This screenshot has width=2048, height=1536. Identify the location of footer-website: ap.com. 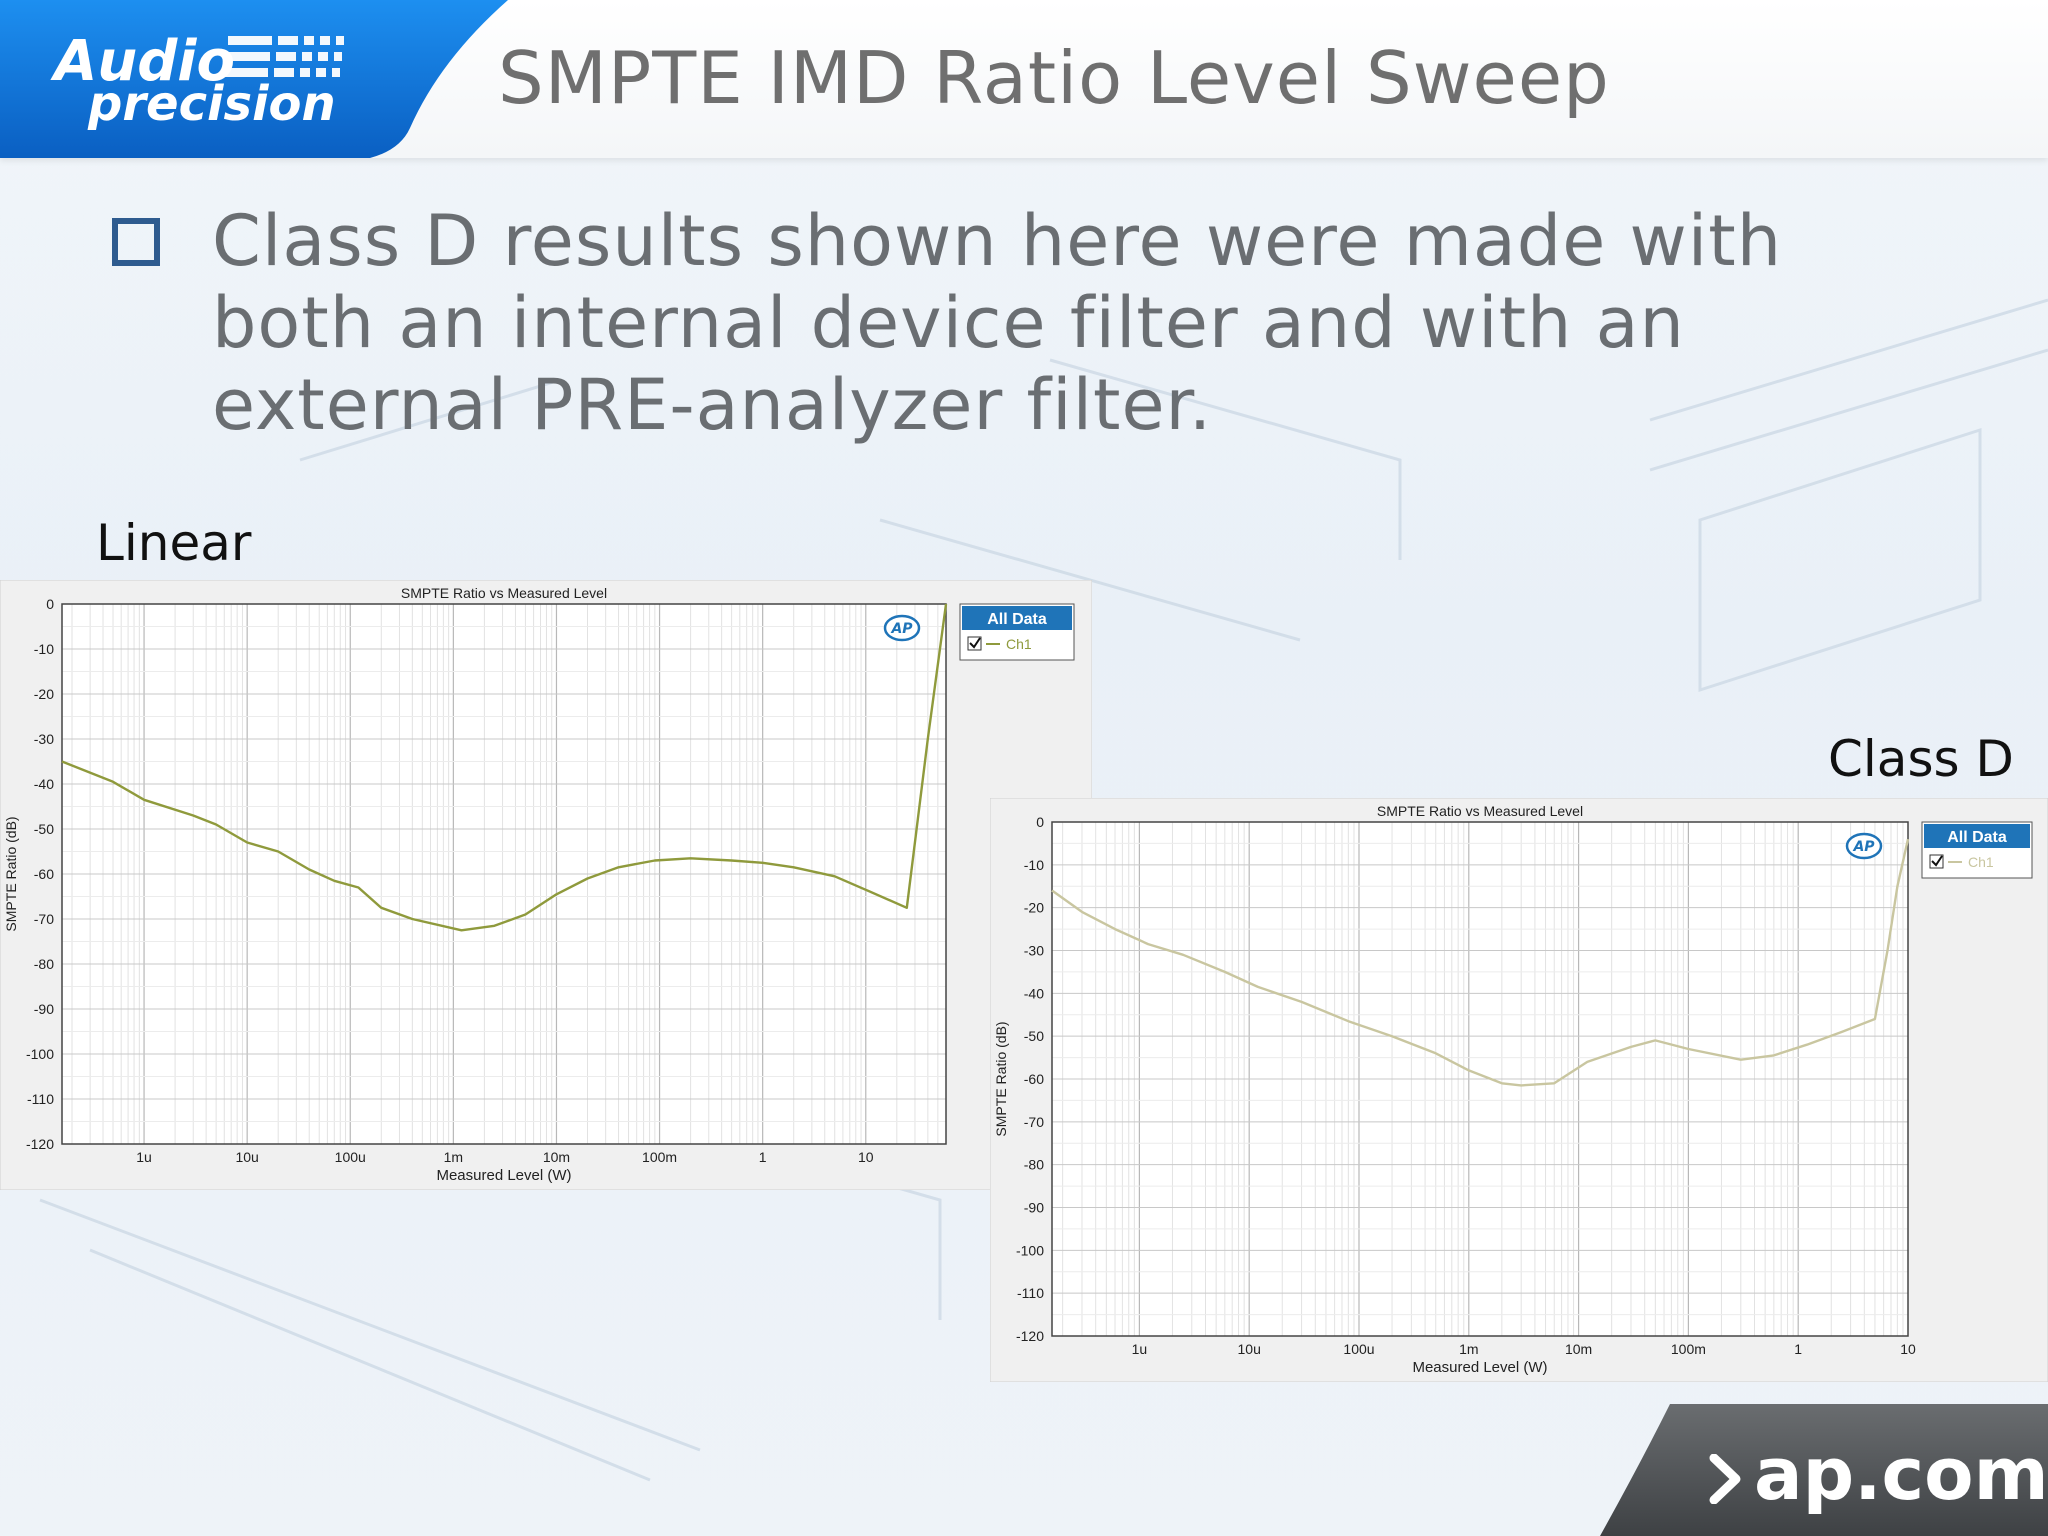
(1901, 1474).